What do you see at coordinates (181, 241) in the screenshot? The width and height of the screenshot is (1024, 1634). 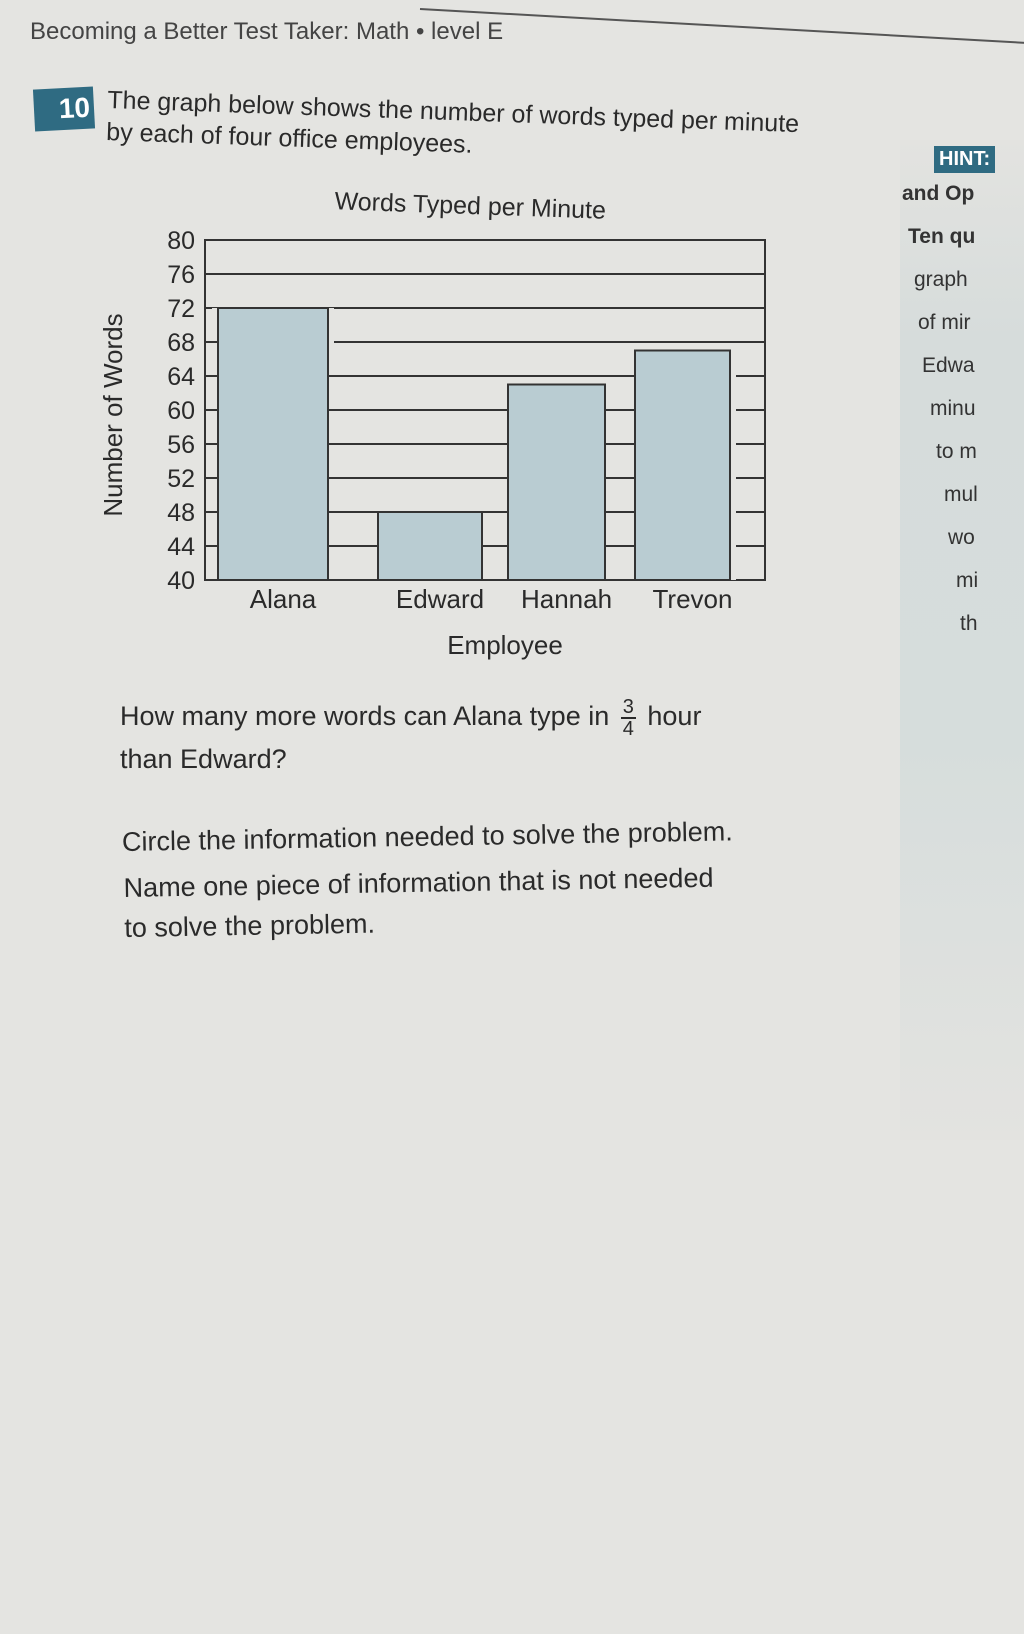 I see `y-tick-label: 80` at bounding box center [181, 241].